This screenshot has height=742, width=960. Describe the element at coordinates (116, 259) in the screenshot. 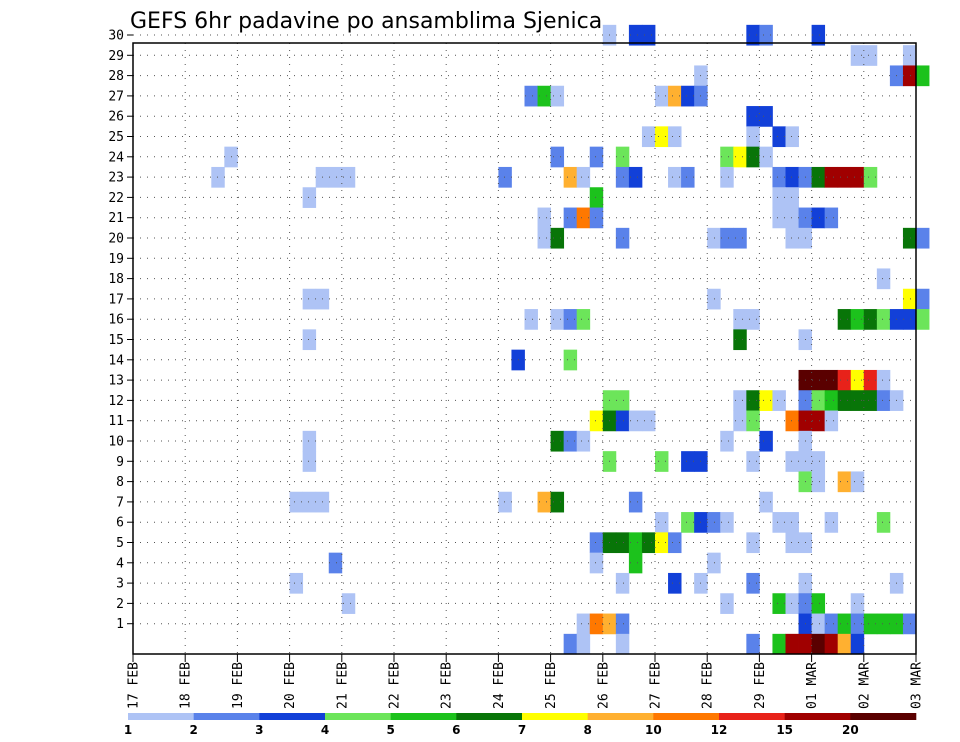

I see `y-tick-label: 19` at that location.